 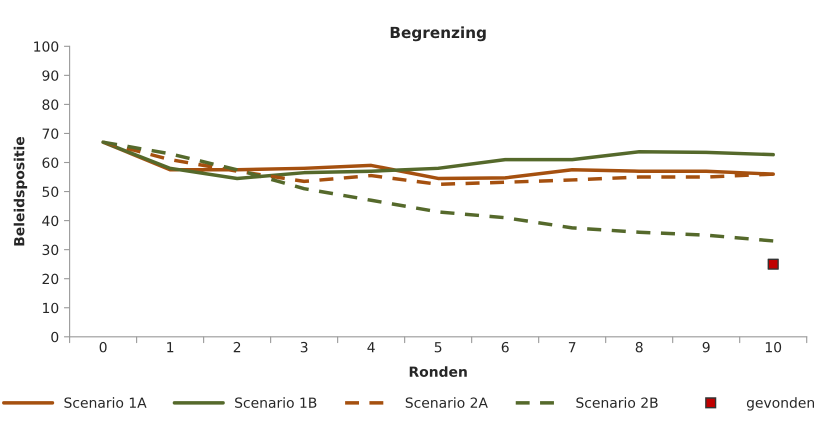 What do you see at coordinates (304, 347) in the screenshot?
I see `x-tick-label: 3` at bounding box center [304, 347].